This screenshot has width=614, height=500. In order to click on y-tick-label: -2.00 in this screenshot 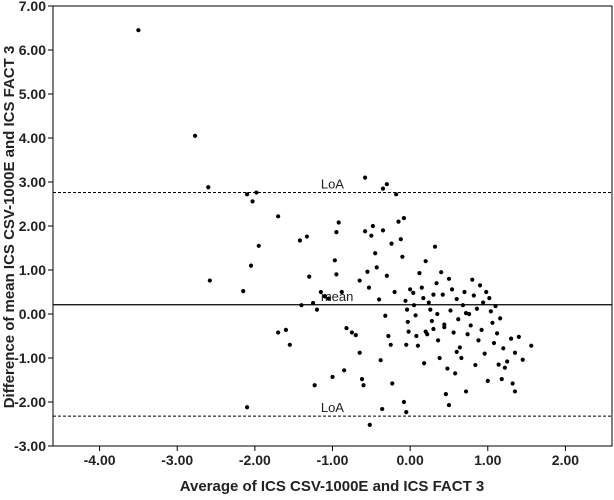, I will do `click(30, 402)`.